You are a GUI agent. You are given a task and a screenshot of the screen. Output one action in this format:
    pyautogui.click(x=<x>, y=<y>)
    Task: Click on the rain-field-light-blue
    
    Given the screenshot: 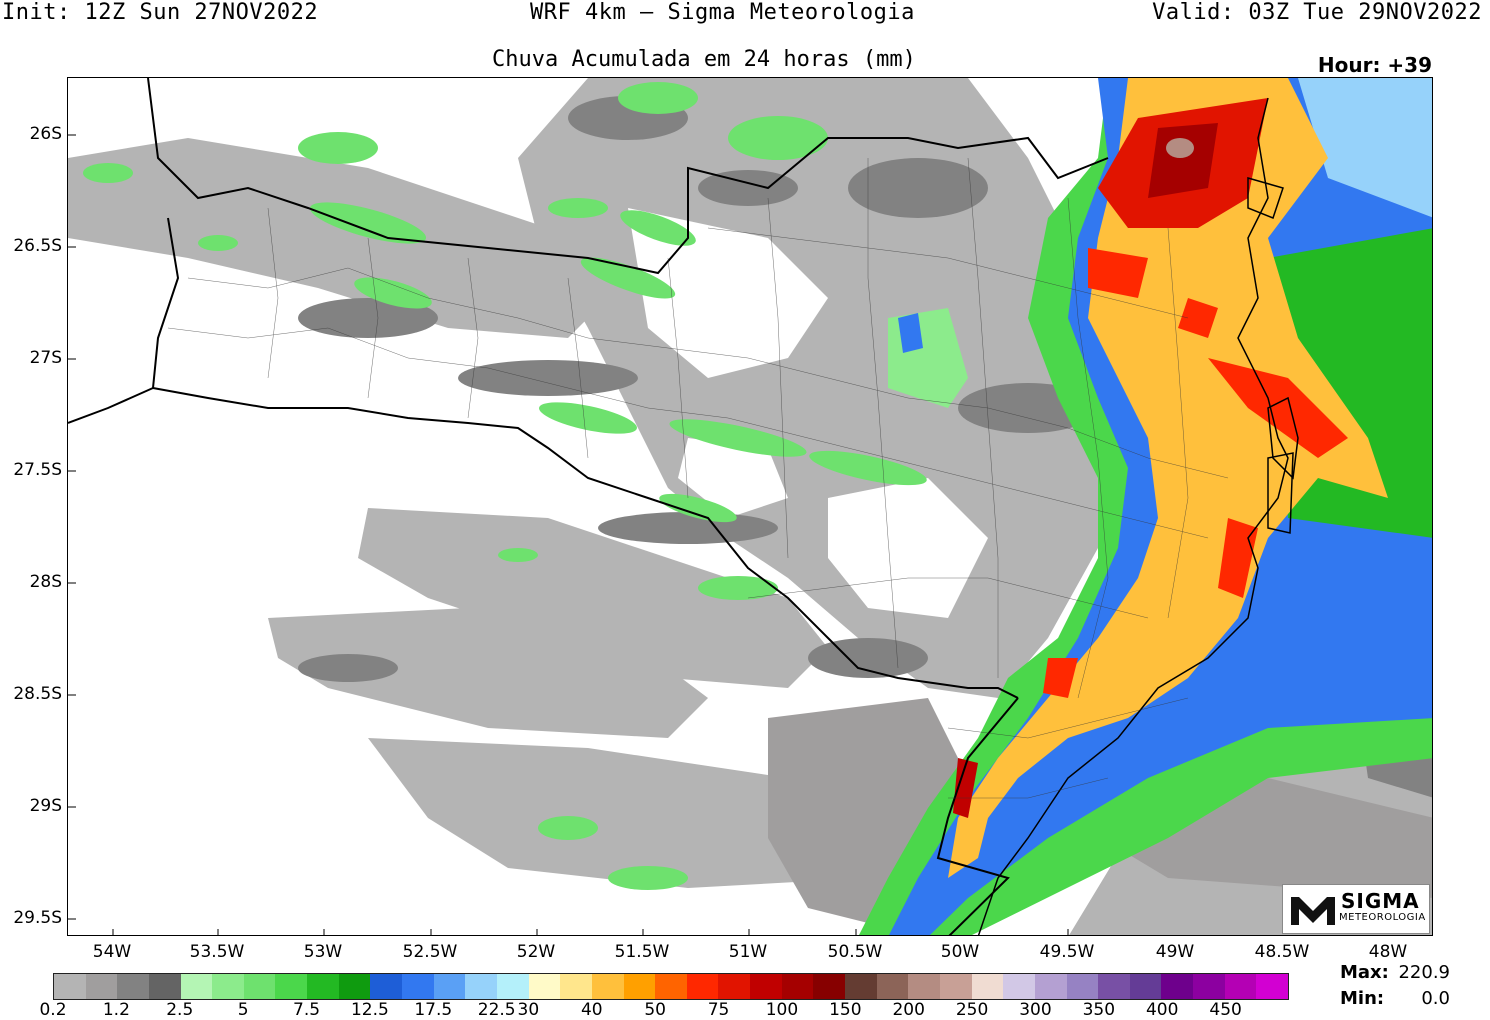 What is the action you would take?
    pyautogui.click(x=1365, y=148)
    